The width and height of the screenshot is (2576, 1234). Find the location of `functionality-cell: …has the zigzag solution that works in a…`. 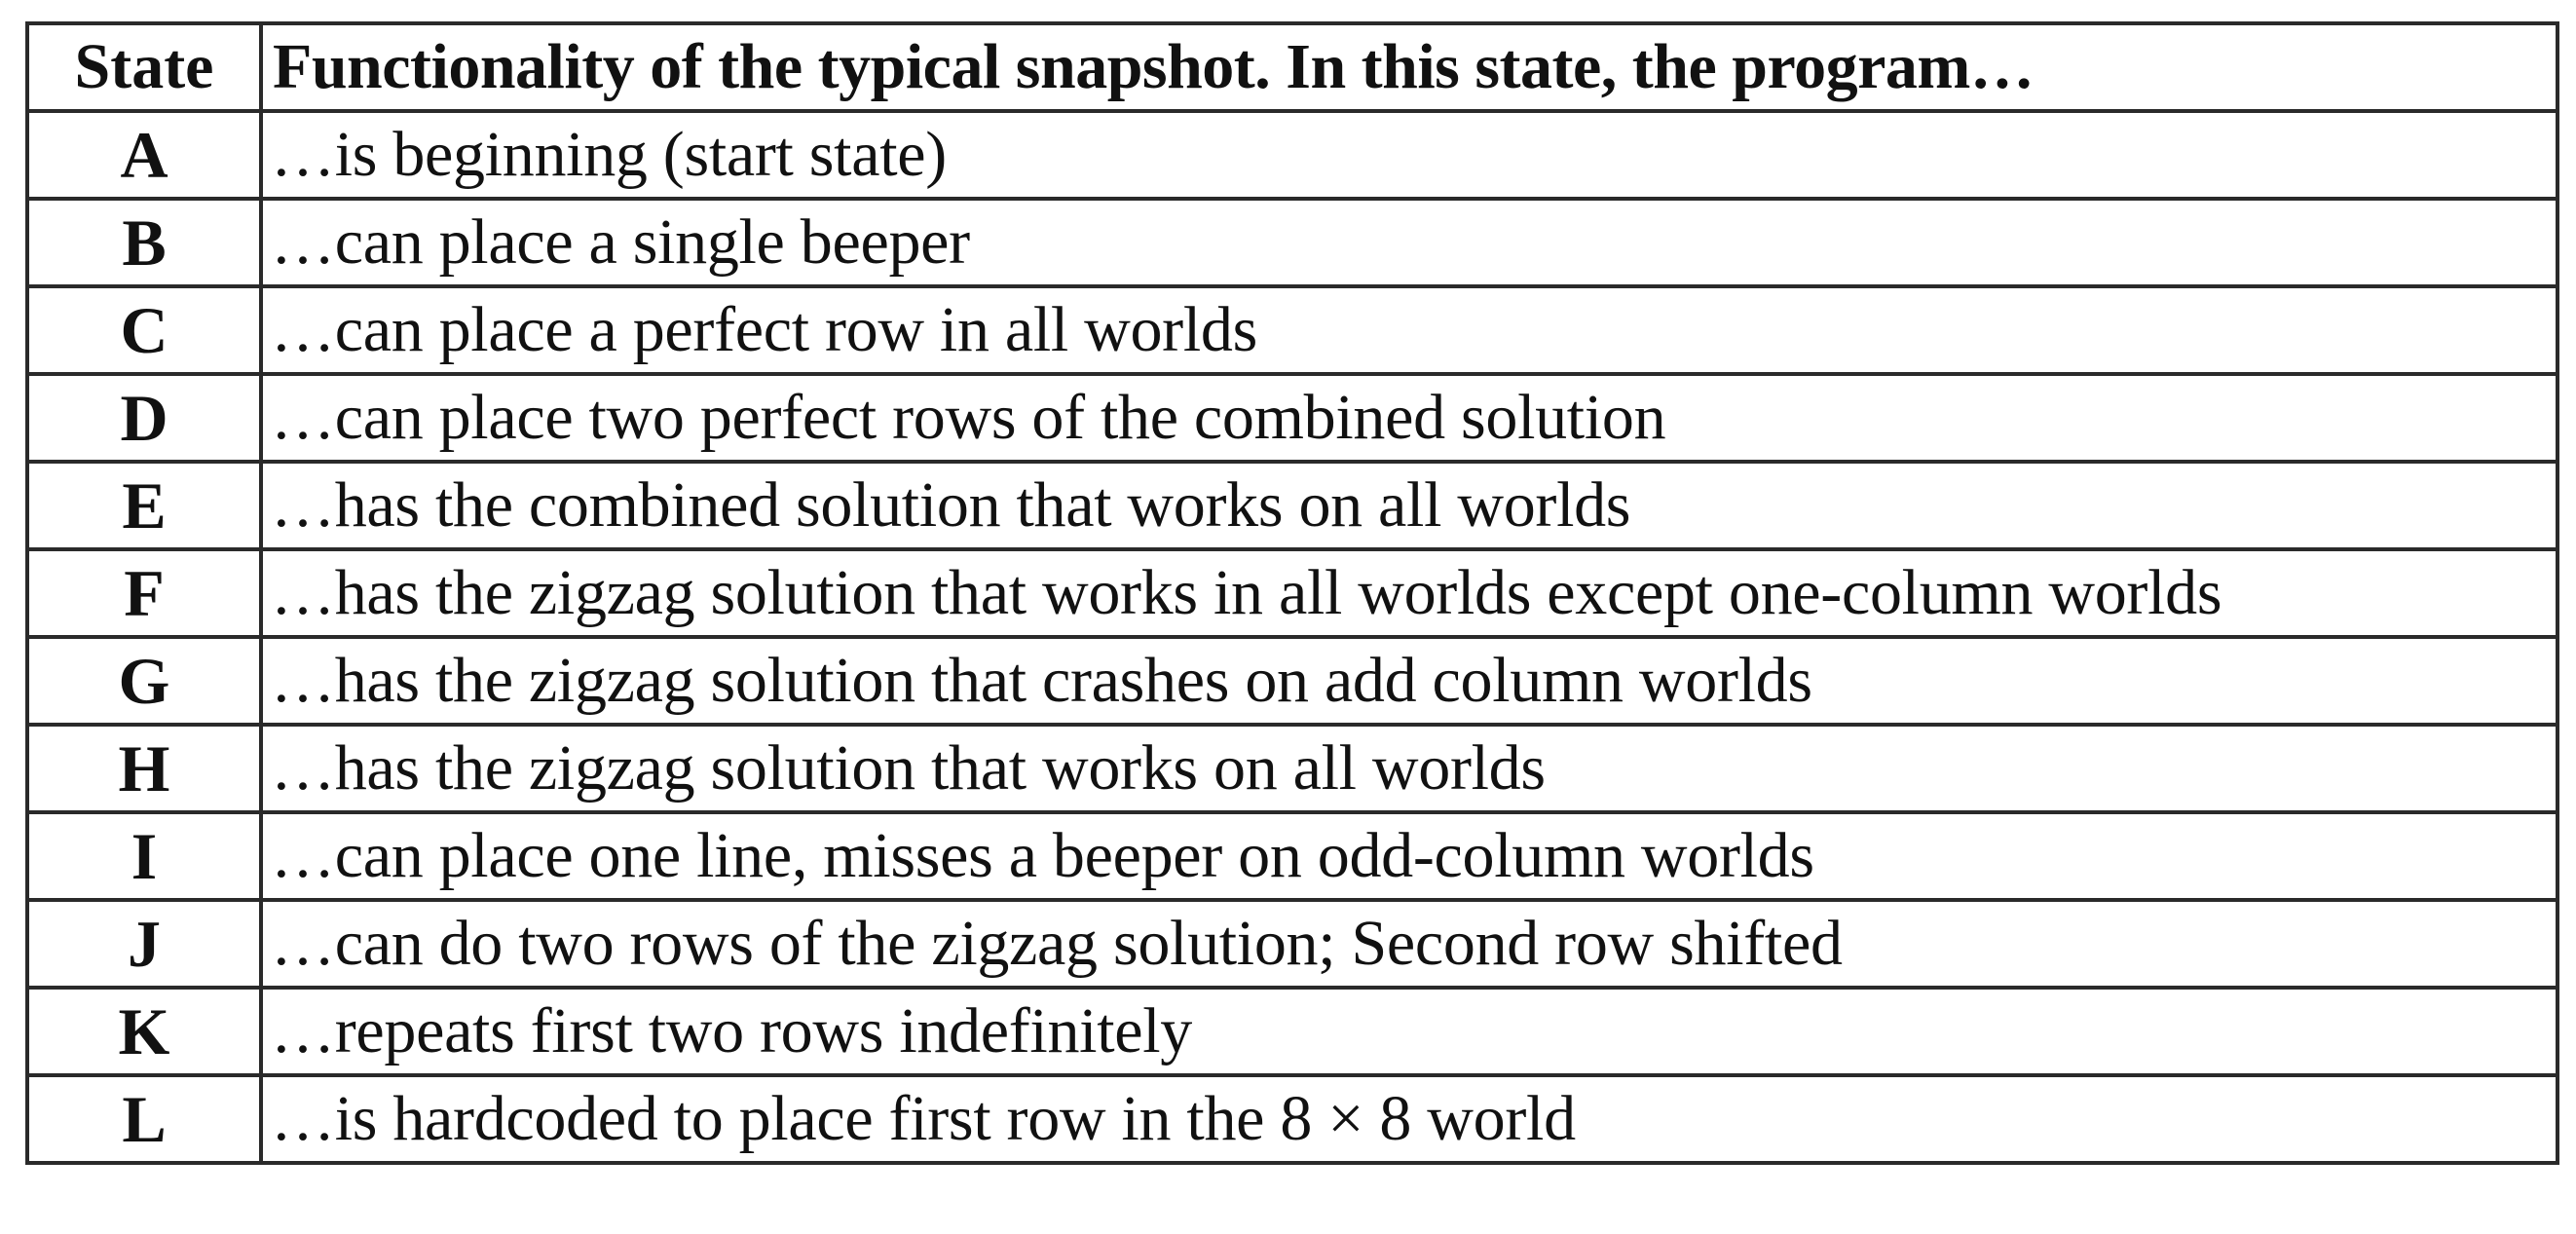

functionality-cell: …has the zigzag solution that works in a… is located at coordinates (1409, 593).